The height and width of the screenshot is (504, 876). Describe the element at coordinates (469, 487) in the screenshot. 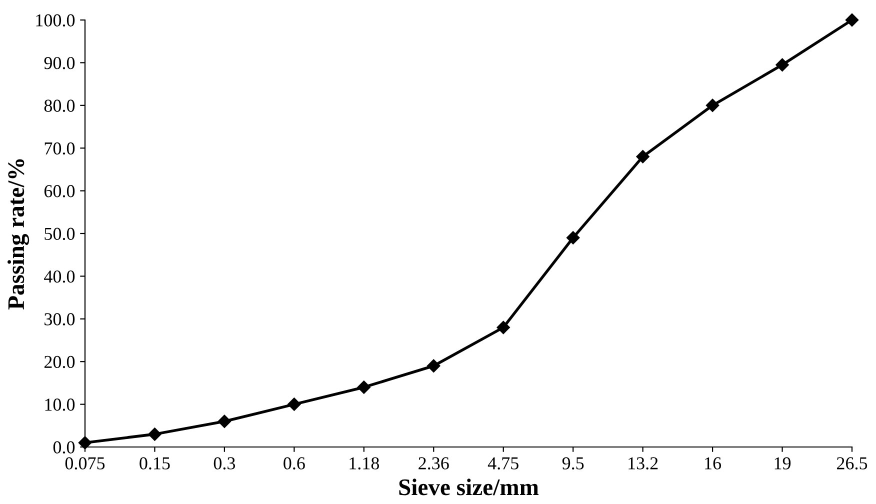

I see `x-axis-title: Sieve size/mm` at that location.